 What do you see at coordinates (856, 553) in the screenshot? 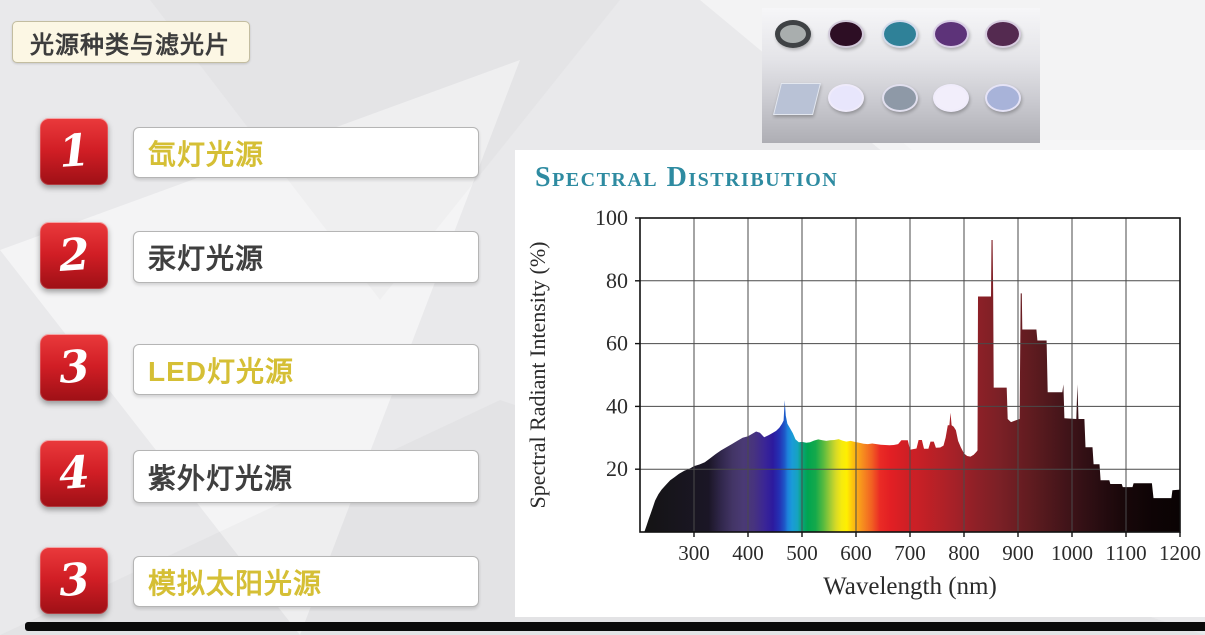
I see `x-tick-label: 600` at bounding box center [856, 553].